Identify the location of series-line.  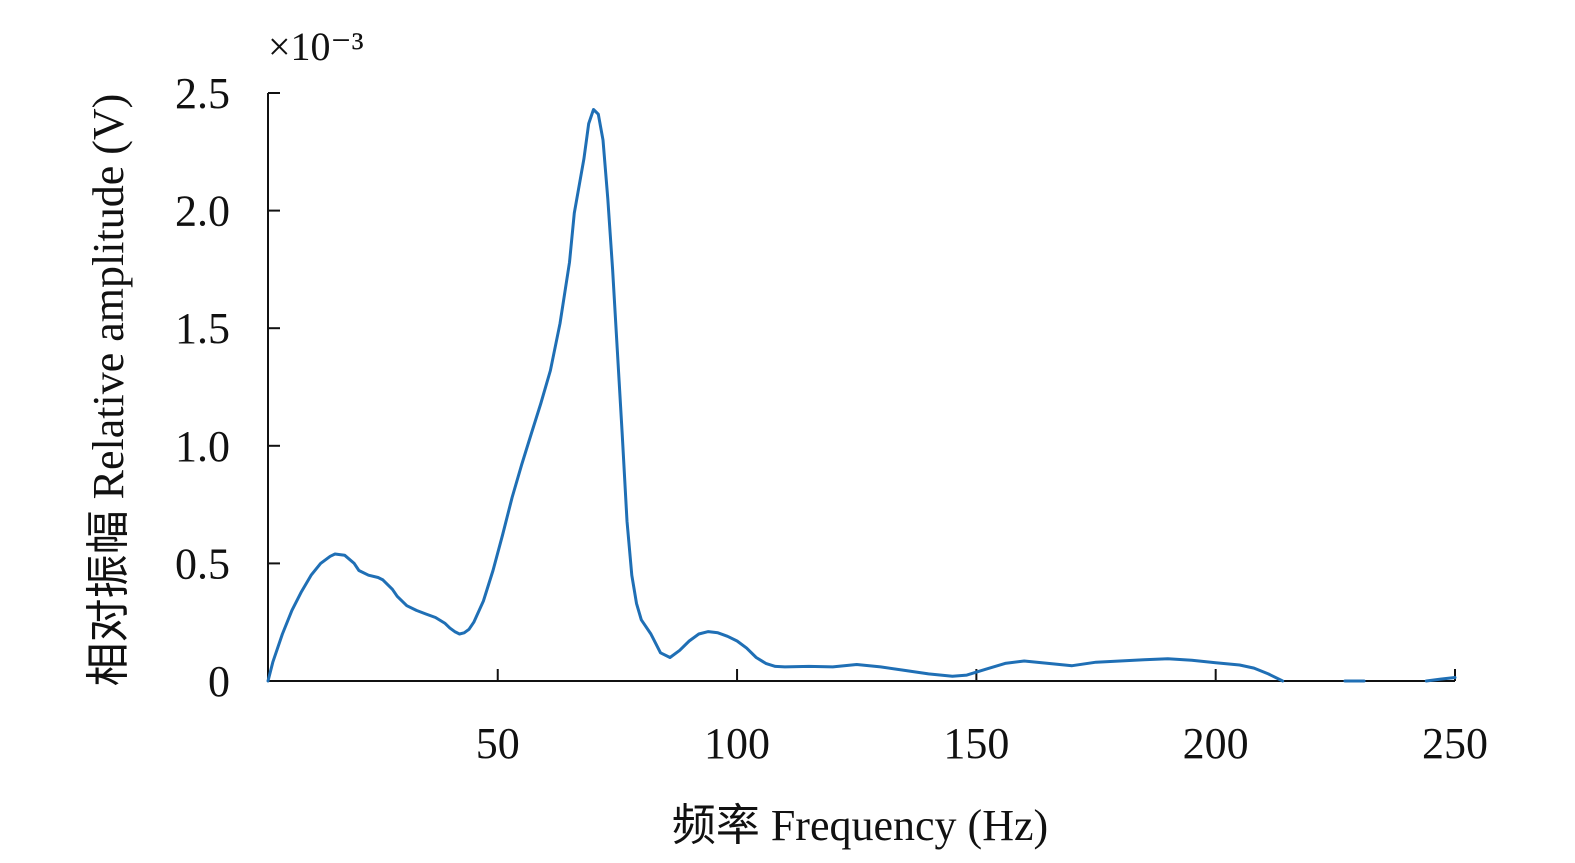
(1440, 679).